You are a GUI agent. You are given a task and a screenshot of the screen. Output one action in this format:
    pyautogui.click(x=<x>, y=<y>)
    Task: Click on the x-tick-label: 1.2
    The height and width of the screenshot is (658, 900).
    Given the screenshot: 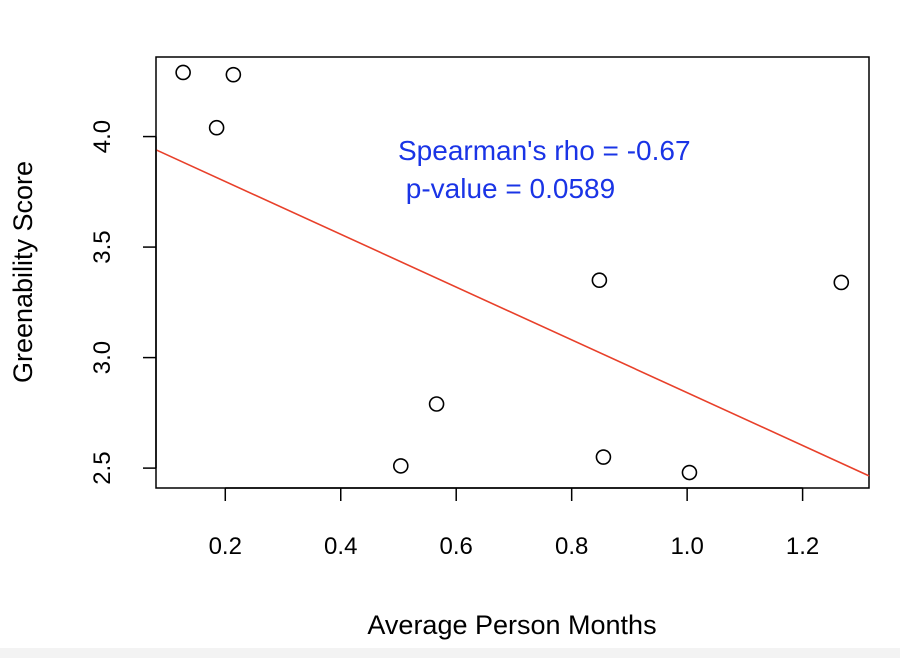 What is the action you would take?
    pyautogui.click(x=802, y=546)
    